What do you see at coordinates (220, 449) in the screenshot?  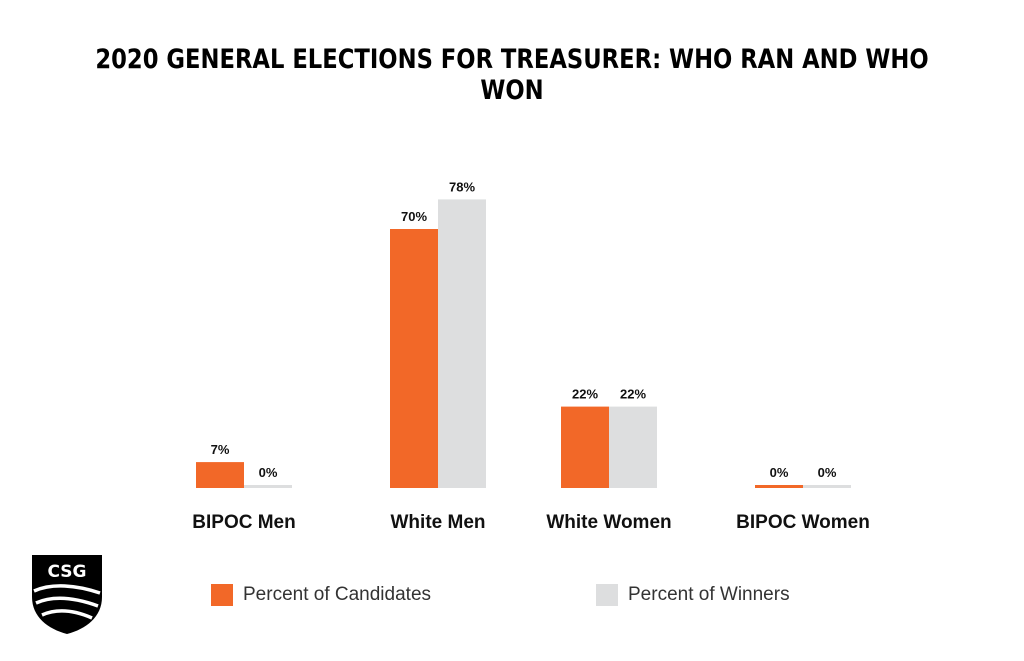 I see `value-label-bipoc-men-percent-of-candidates: 7%` at bounding box center [220, 449].